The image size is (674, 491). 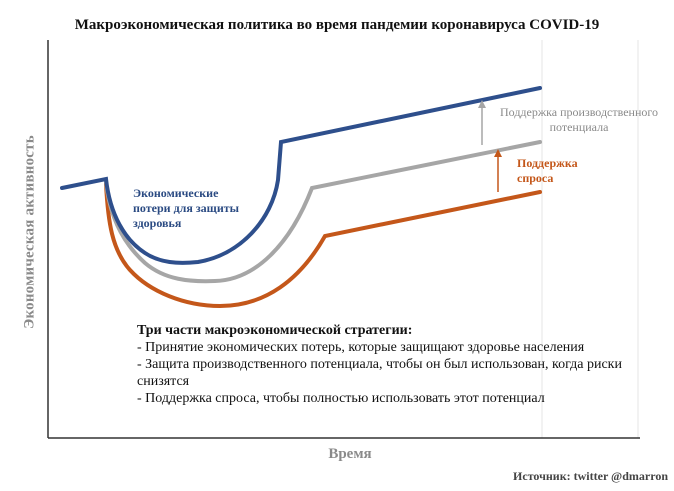 I want to click on annotation-line: Экономические, so click(x=176, y=193).